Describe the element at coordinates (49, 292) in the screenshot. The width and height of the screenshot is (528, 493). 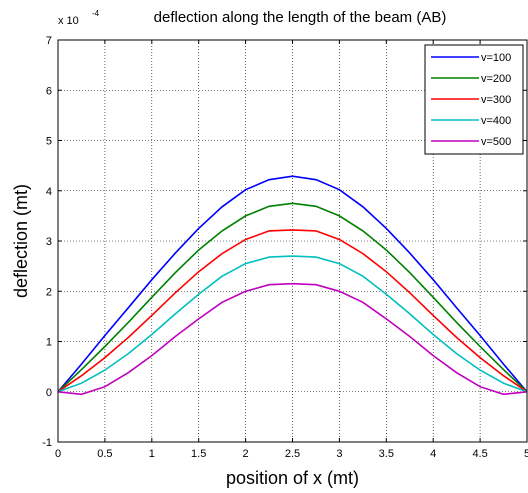
I see `y-tick-label: 2` at that location.